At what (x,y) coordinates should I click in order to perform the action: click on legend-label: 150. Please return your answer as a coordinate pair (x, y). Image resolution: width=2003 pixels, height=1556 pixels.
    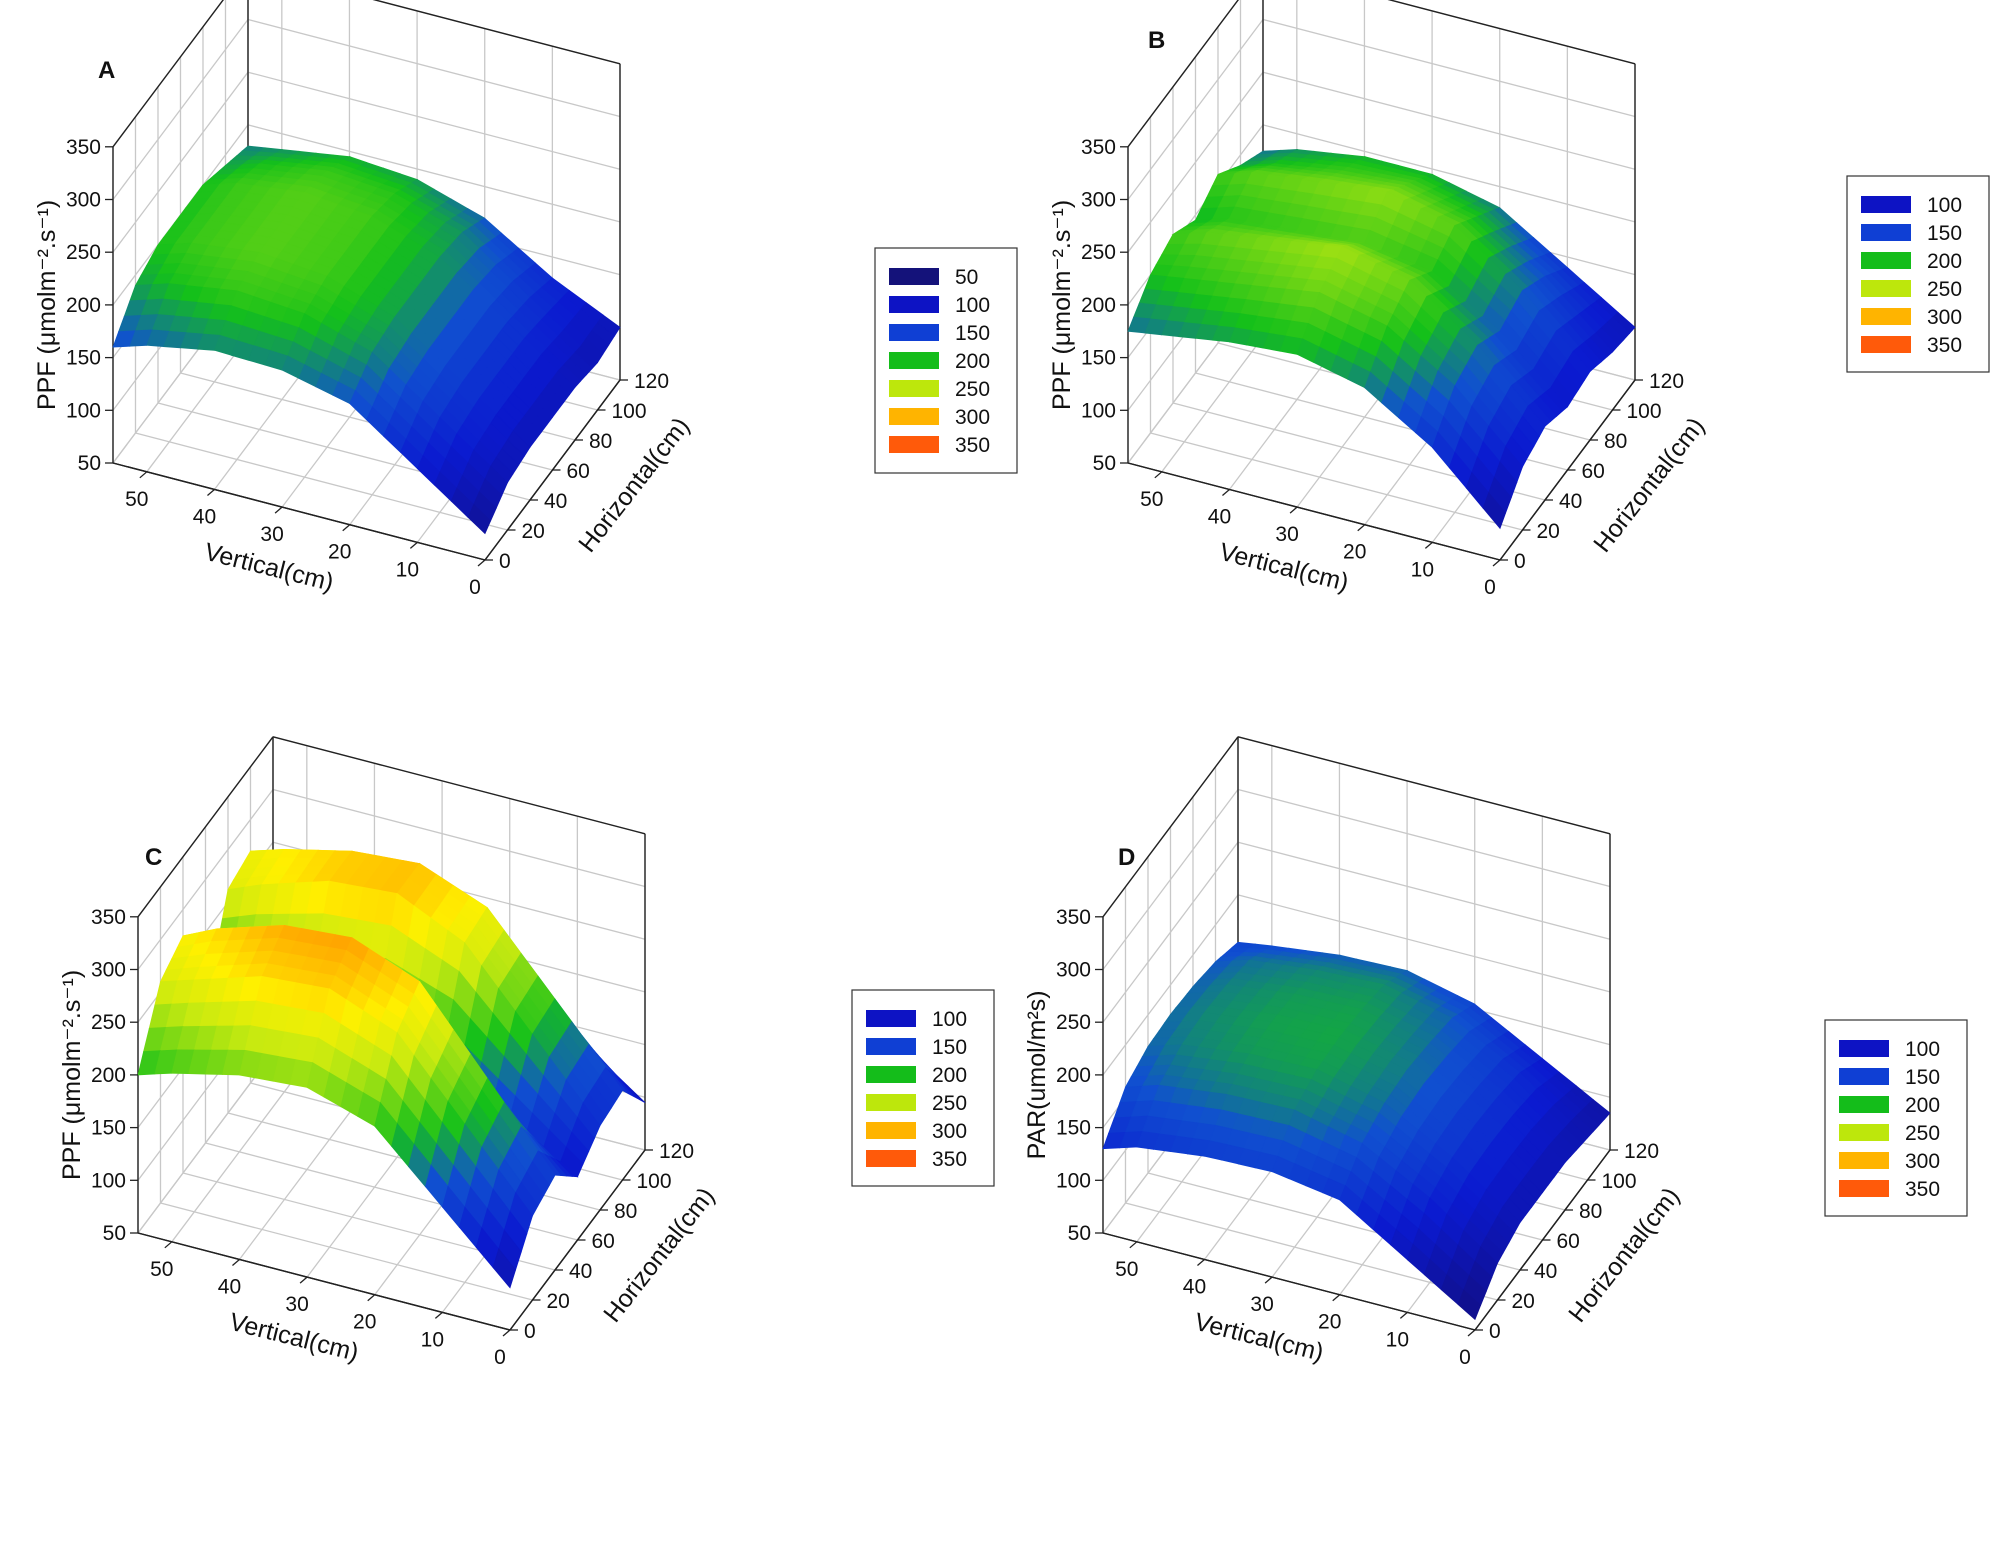
    Looking at the image, I should click on (1944, 233).